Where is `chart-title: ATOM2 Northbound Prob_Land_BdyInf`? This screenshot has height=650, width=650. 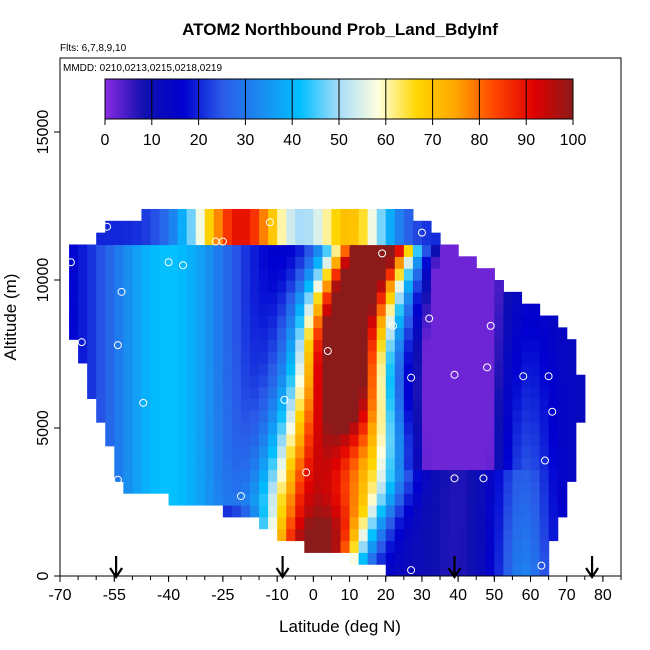
chart-title: ATOM2 Northbound Prob_Land_BdyInf is located at coordinates (340, 29).